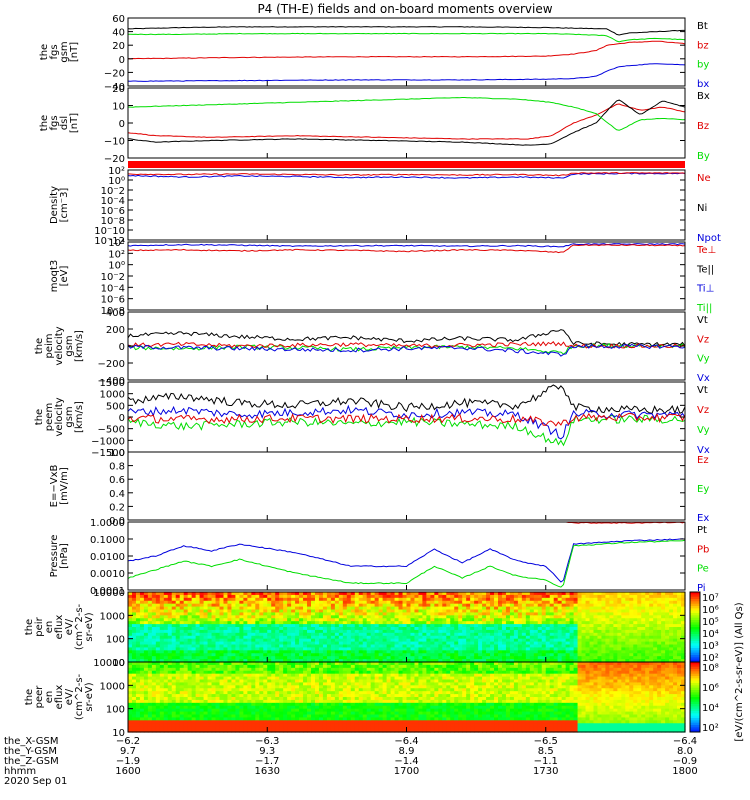 The height and width of the screenshot is (800, 750). Describe the element at coordinates (59, 627) in the screenshot. I see `y-label-line: eflux` at that location.